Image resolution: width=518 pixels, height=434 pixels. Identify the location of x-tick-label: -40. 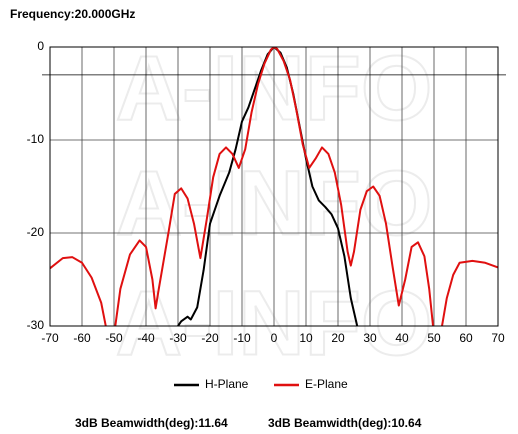
(146, 338).